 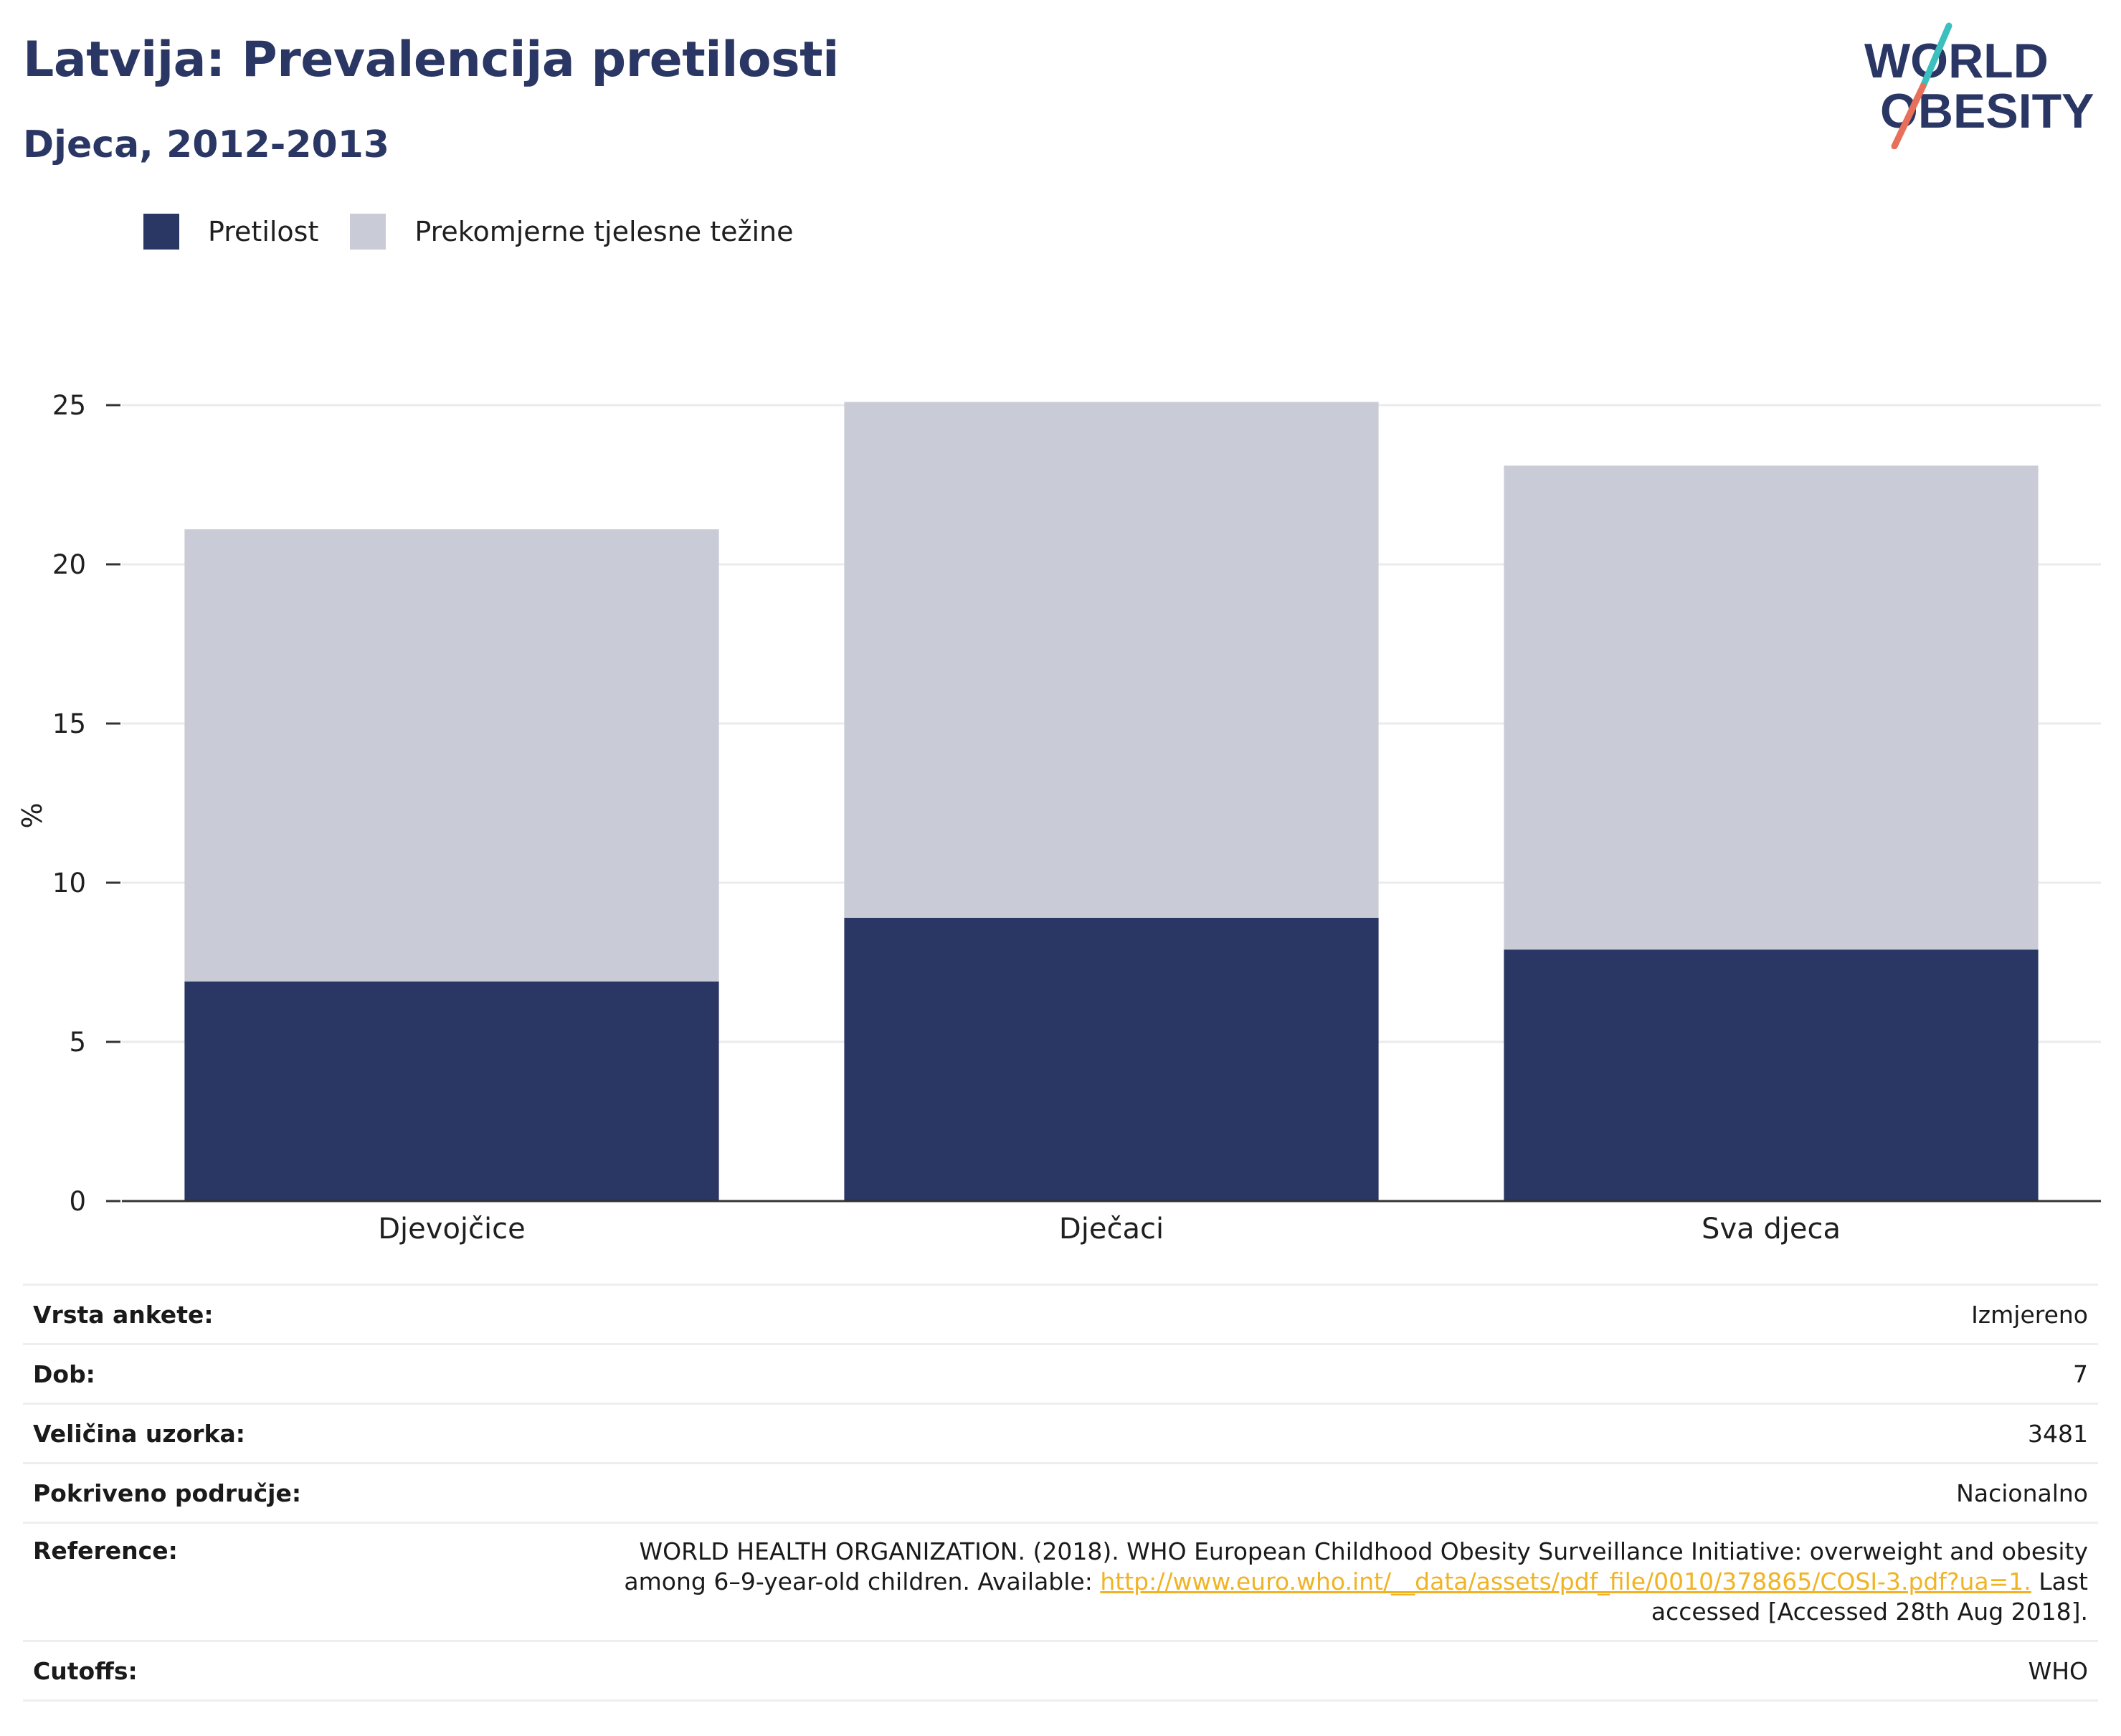 What do you see at coordinates (604, 231) in the screenshot?
I see `legend-label-overweight: Prekomjerne tjelesne težine` at bounding box center [604, 231].